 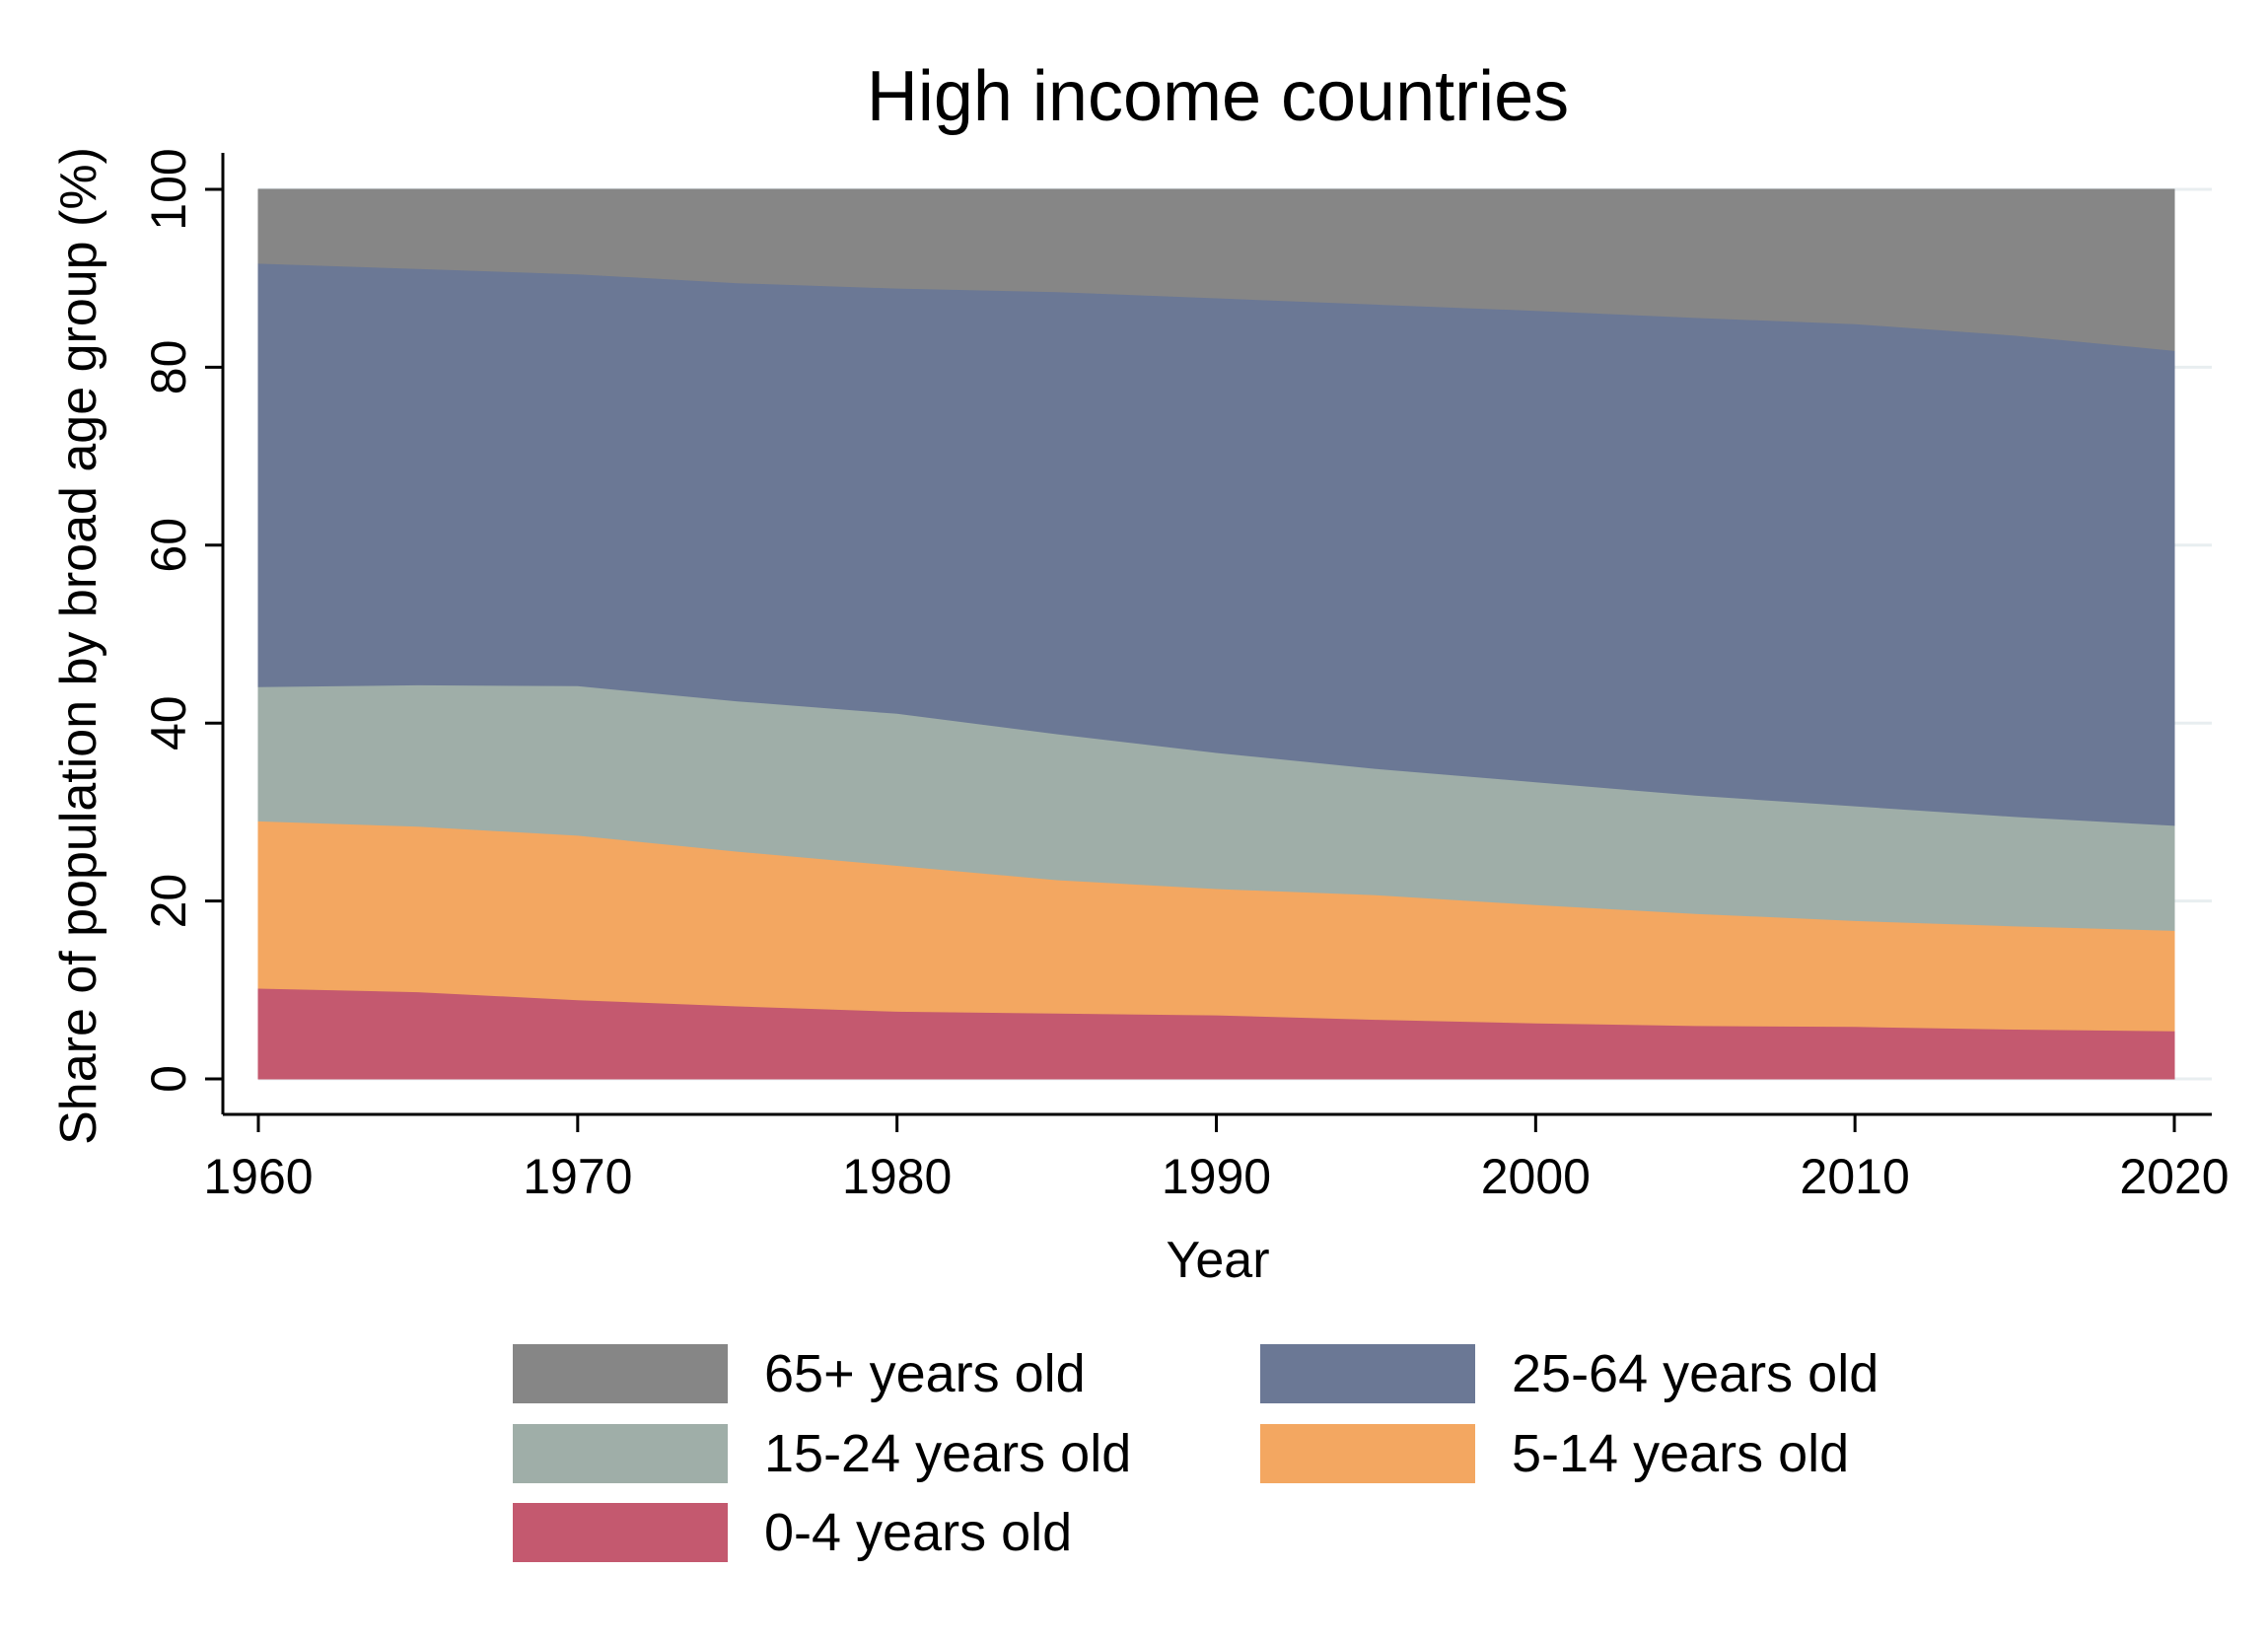 What do you see at coordinates (1218, 96) in the screenshot?
I see `chart-title: High income countries` at bounding box center [1218, 96].